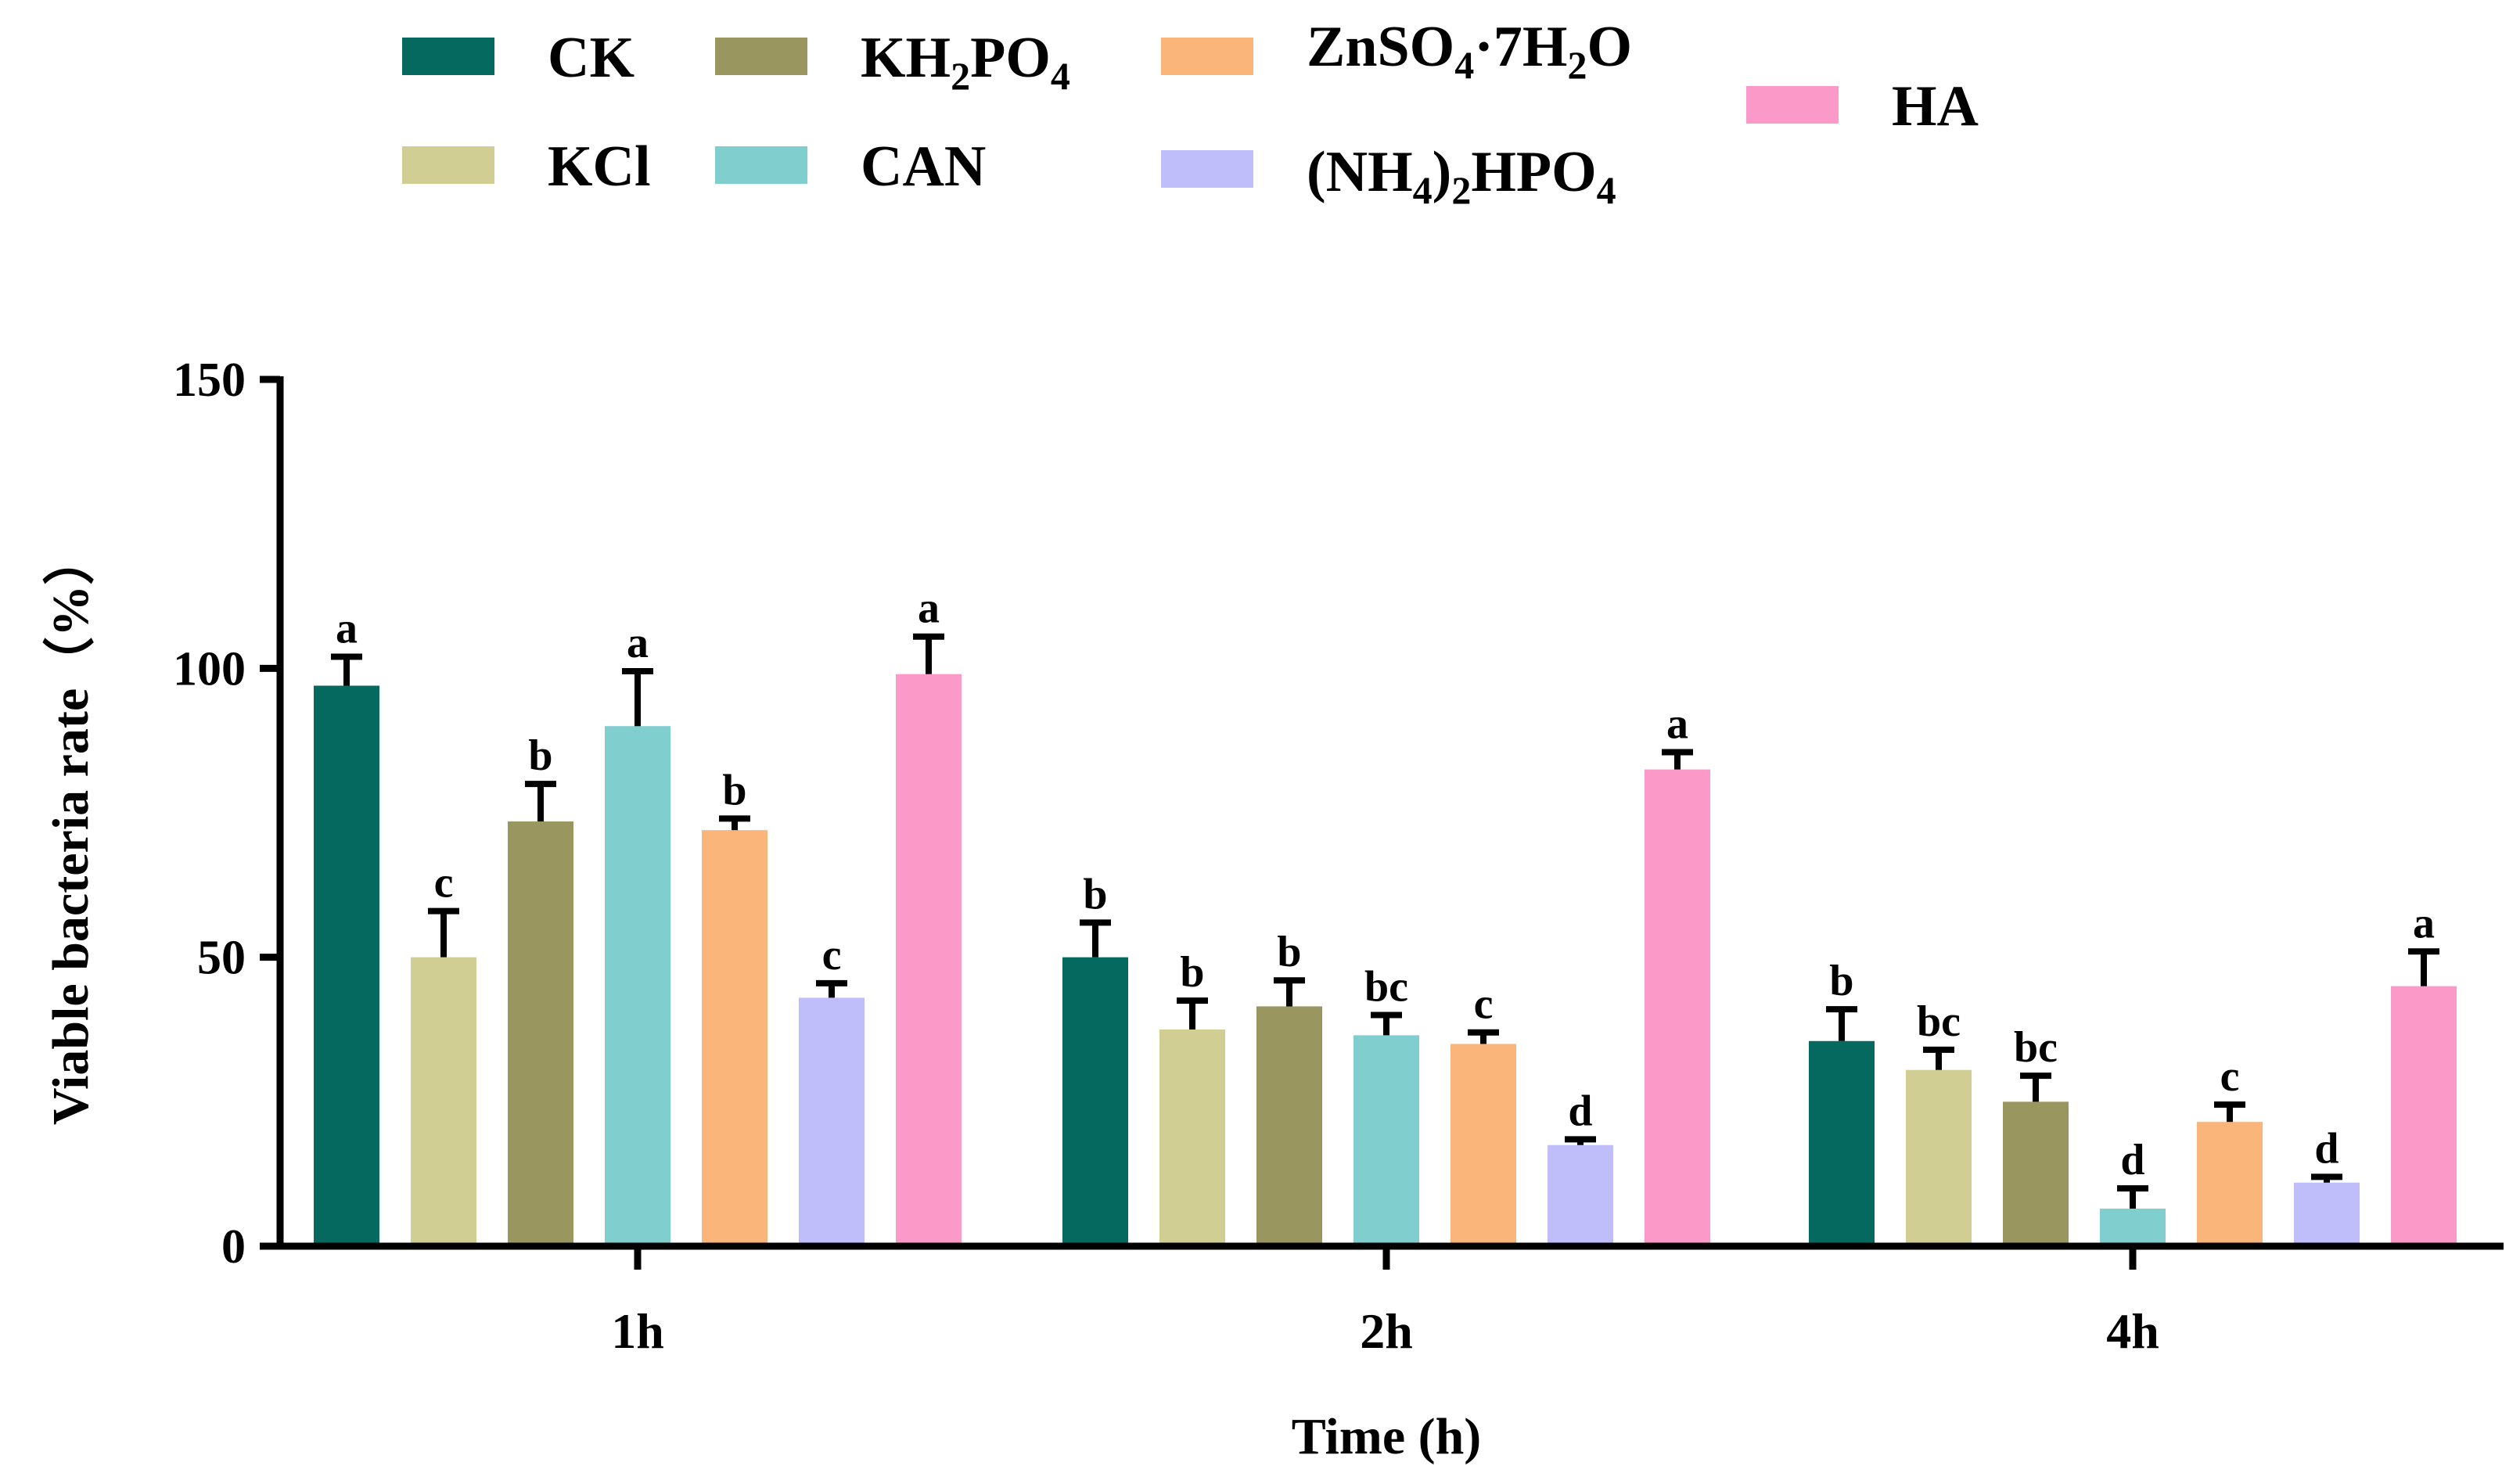 This screenshot has height=1484, width=2520. Describe the element at coordinates (209, 668) in the screenshot. I see `y-tick-label: 100` at that location.